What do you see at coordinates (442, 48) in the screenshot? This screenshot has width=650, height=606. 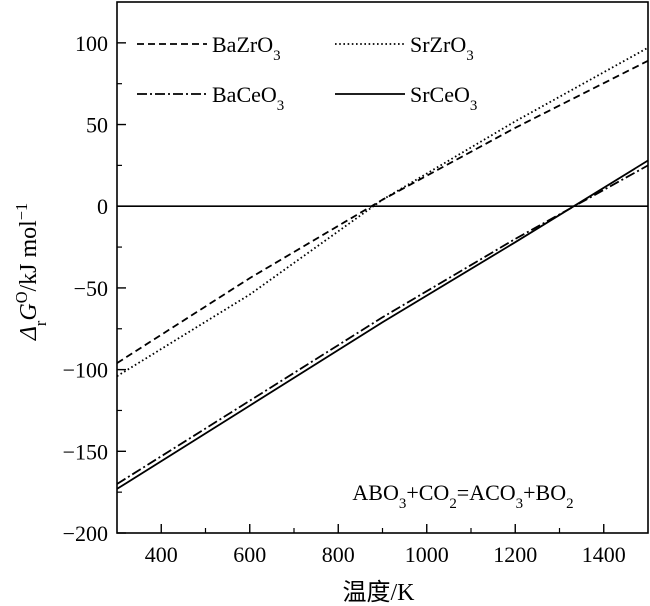 I see `legend-label-SrZrO3: SrZrO3` at bounding box center [442, 48].